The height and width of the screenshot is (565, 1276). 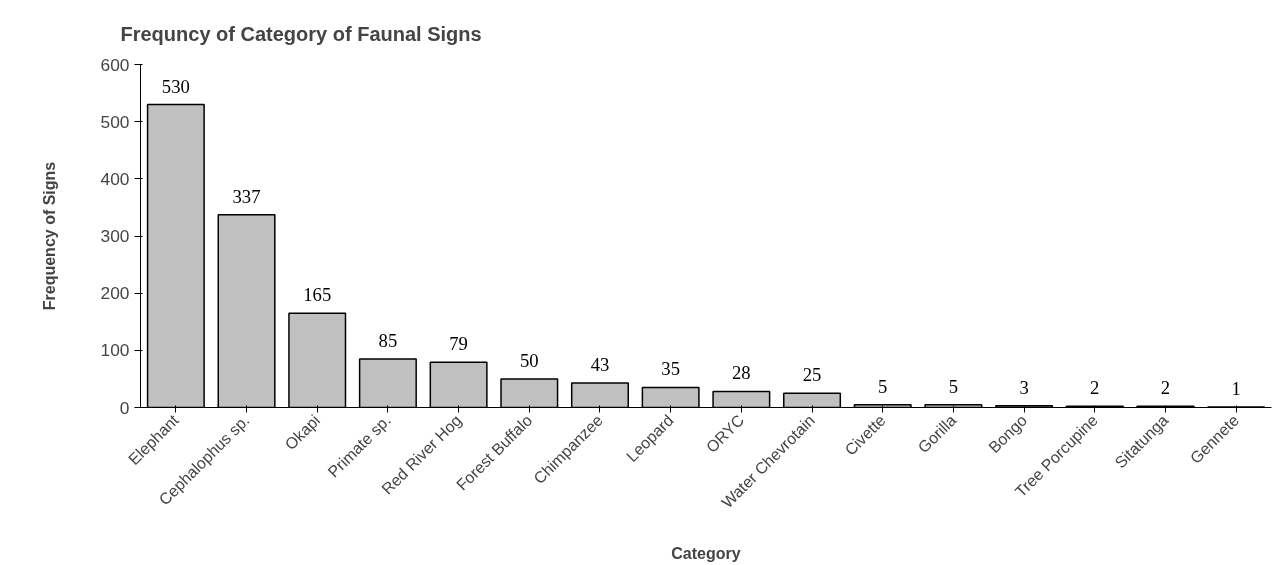 What do you see at coordinates (115, 64) in the screenshot?
I see `y-tick-label: 600` at bounding box center [115, 64].